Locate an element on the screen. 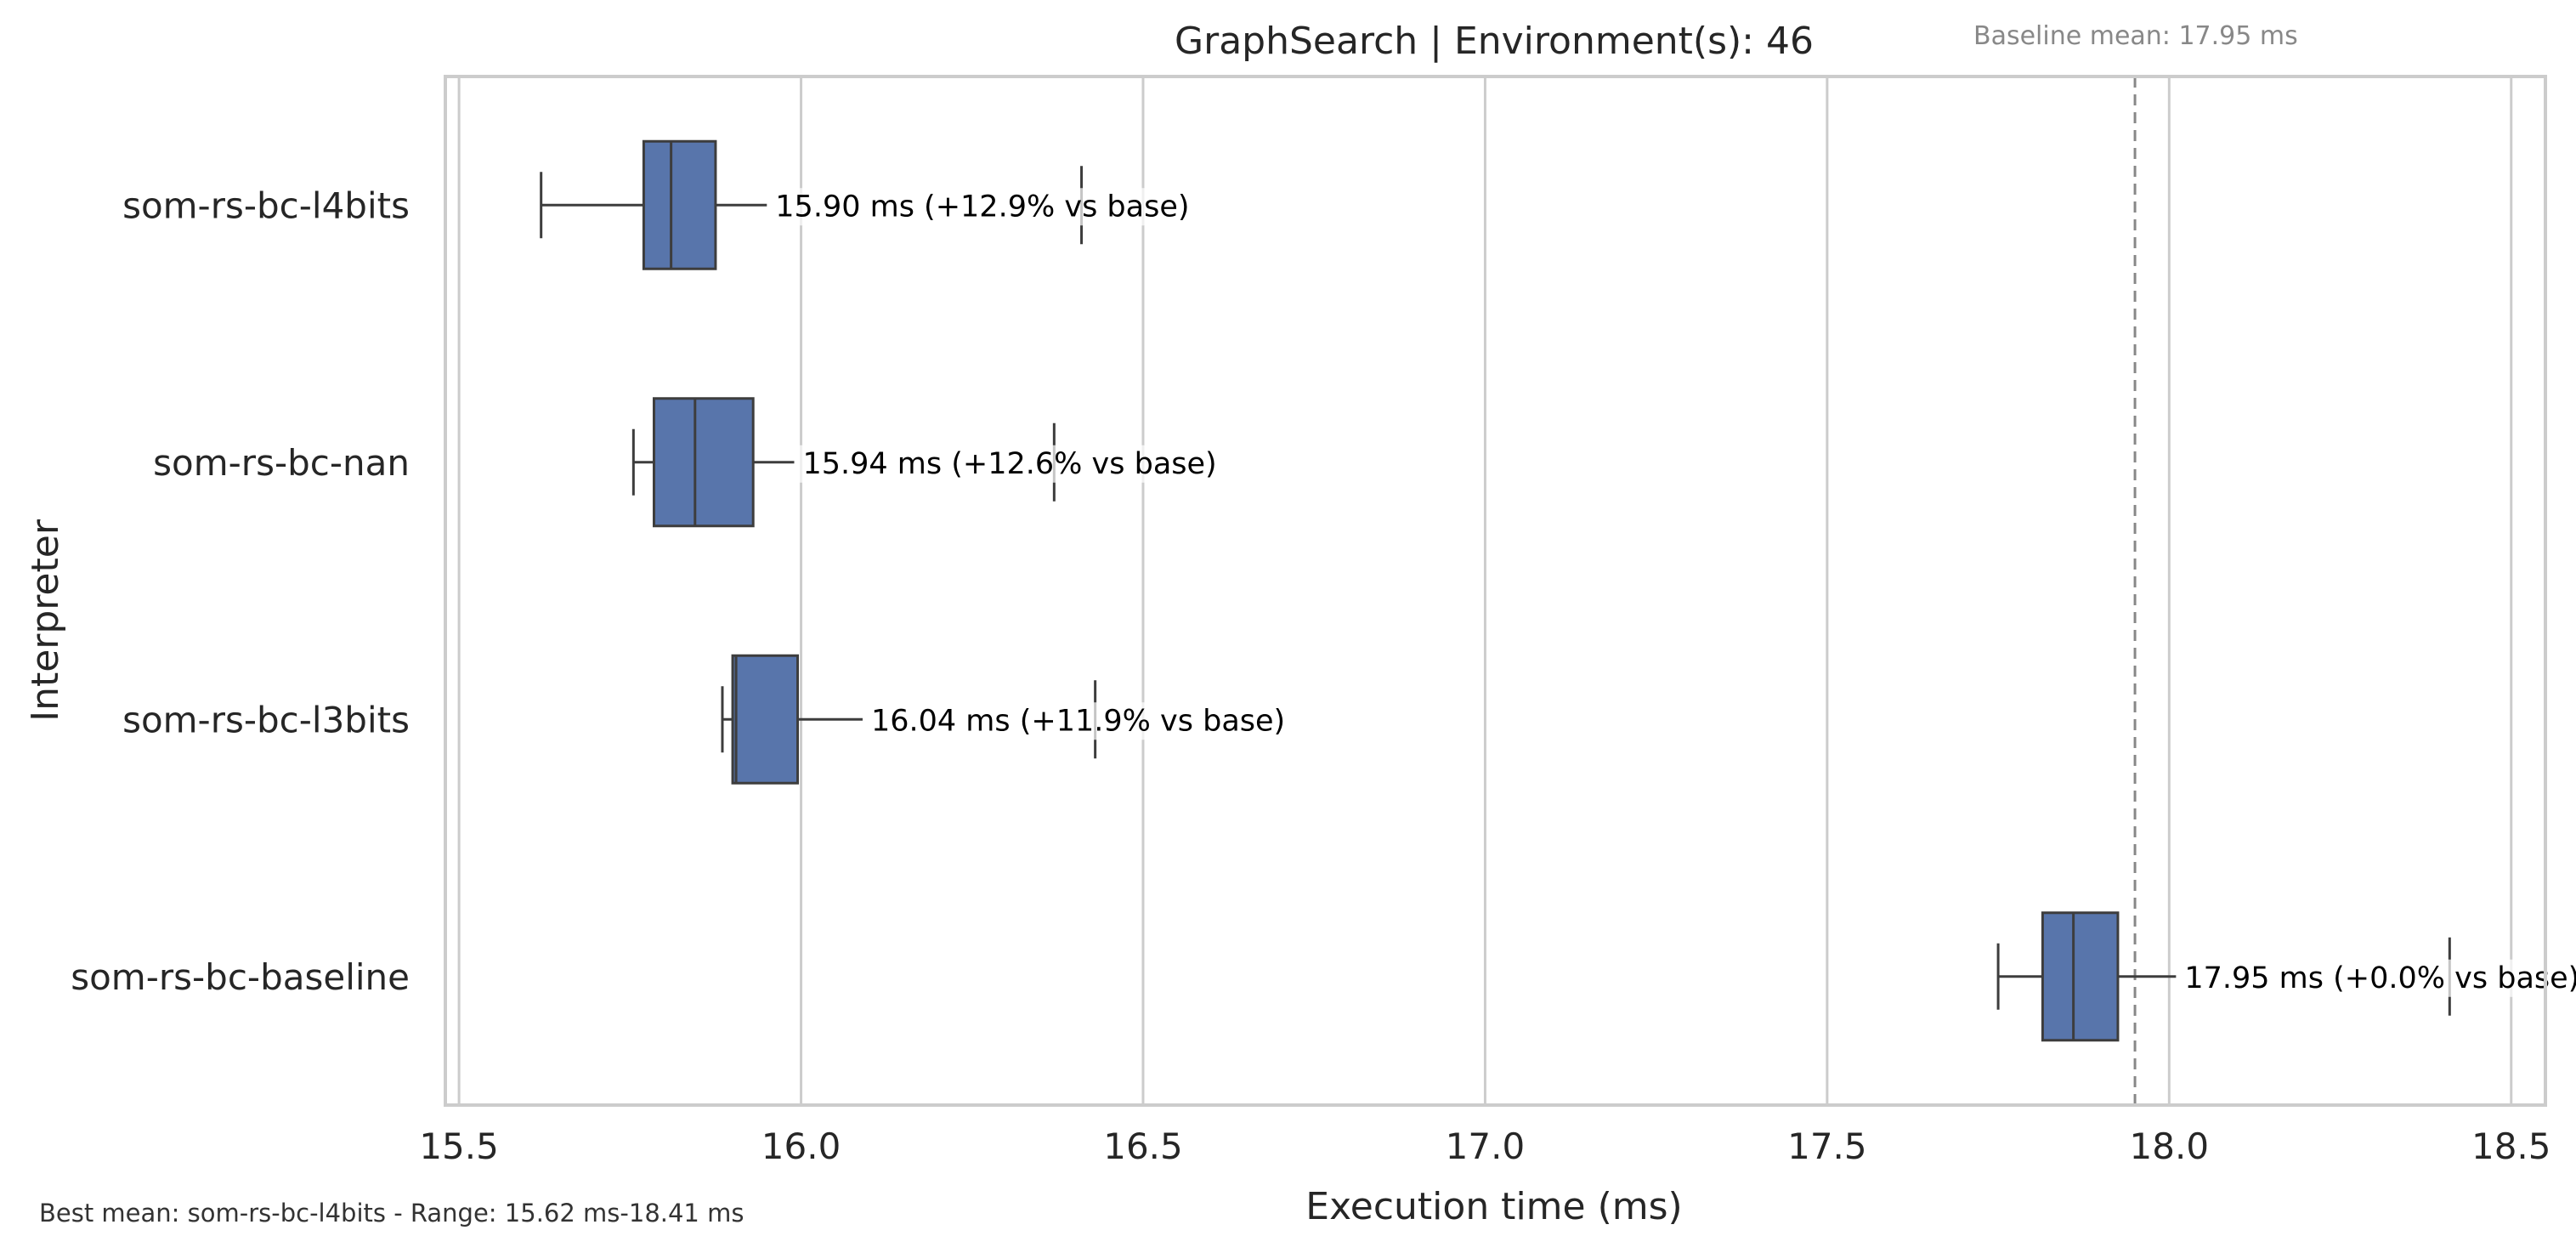 The width and height of the screenshot is (2576, 1253). chart-title: GraphSearch | Environment(s): 46 is located at coordinates (1494, 41).